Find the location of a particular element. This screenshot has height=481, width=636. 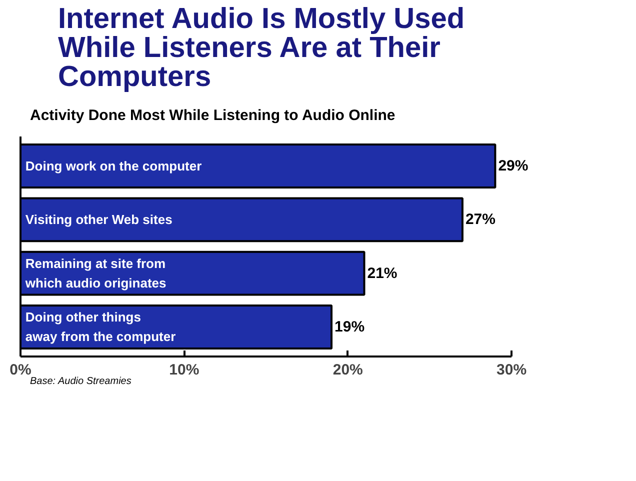

y-tick-label: Doing other things away from the computer is located at coordinates (100, 327).